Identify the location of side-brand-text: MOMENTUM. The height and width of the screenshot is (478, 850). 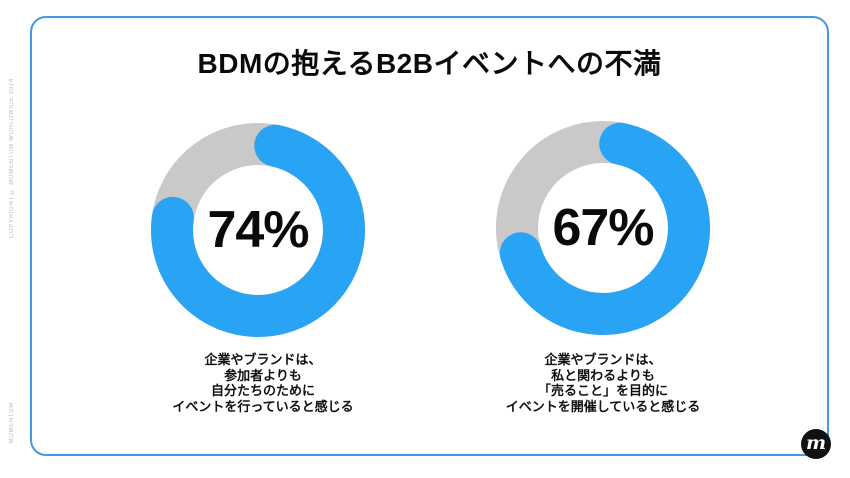
(12, 423).